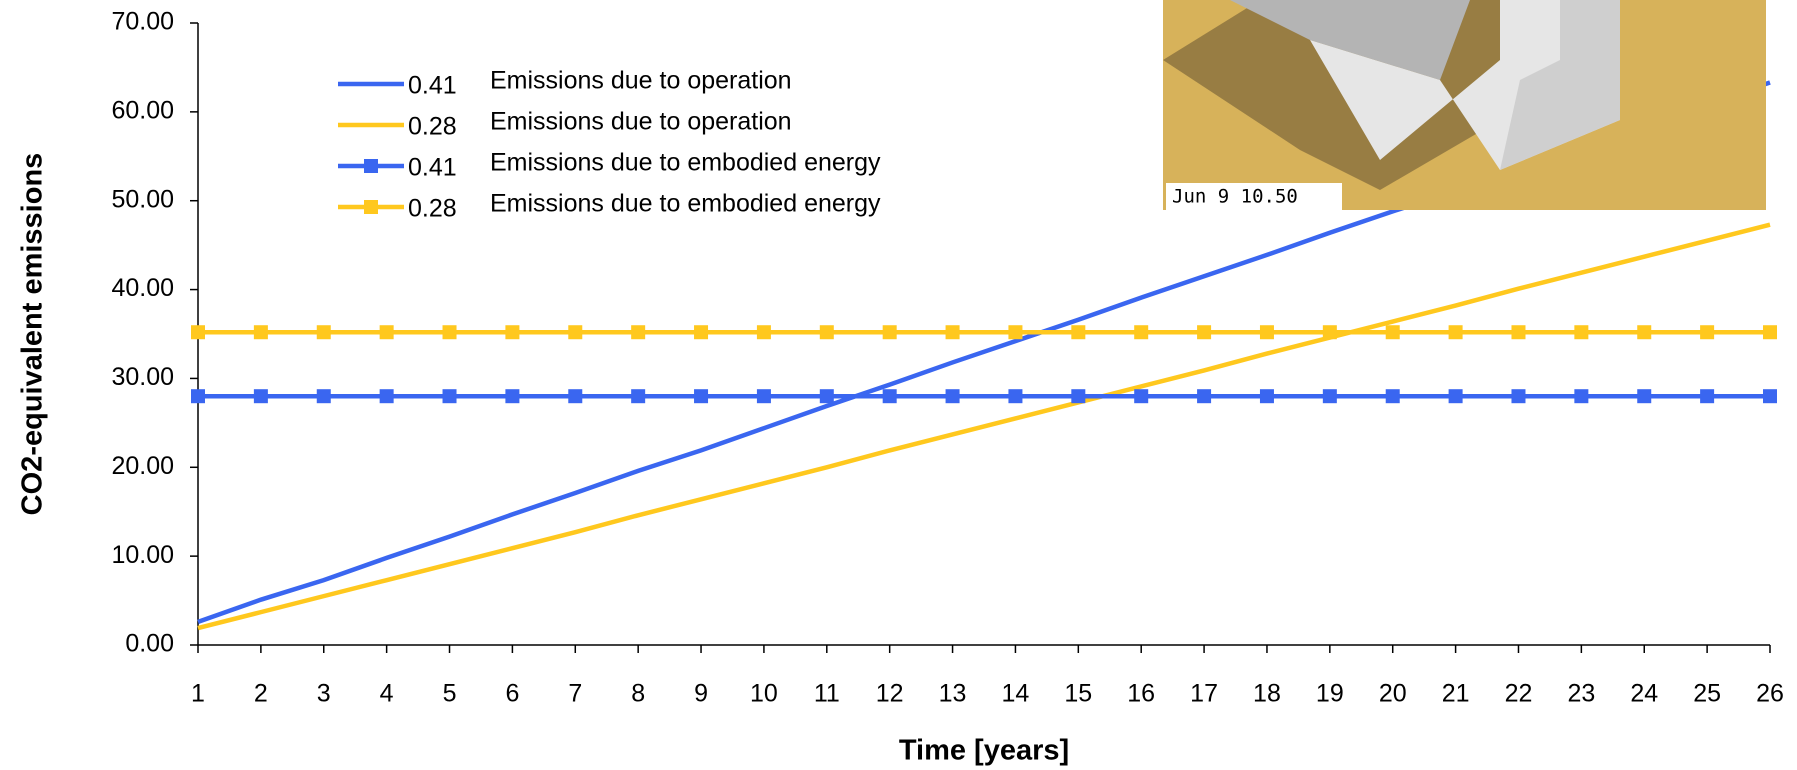 The width and height of the screenshot is (1797, 770). Describe the element at coordinates (1393, 694) in the screenshot. I see `x-tick-label: 20` at that location.